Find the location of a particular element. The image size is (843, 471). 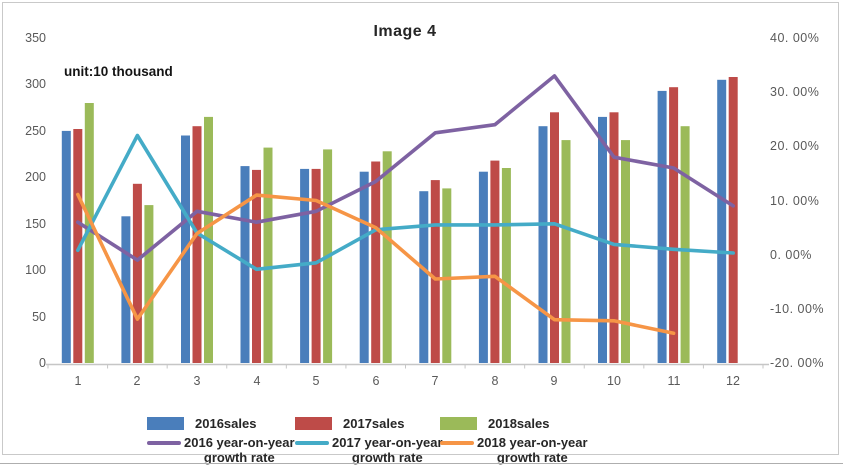

left-axis-label: 350 is located at coordinates (35, 38).